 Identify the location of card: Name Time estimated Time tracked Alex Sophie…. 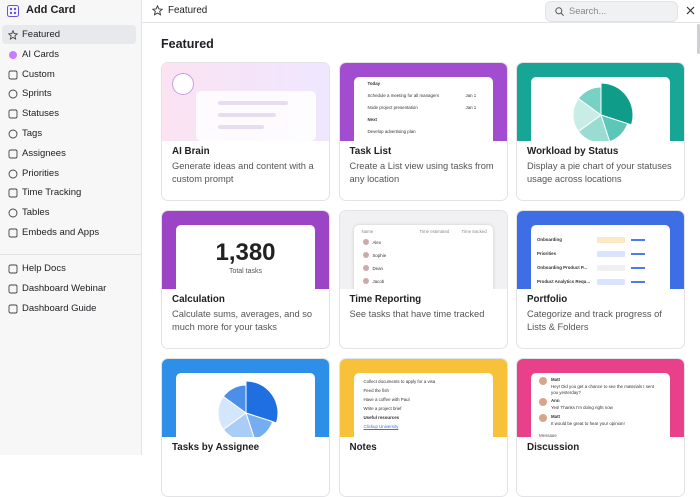
(423, 279).